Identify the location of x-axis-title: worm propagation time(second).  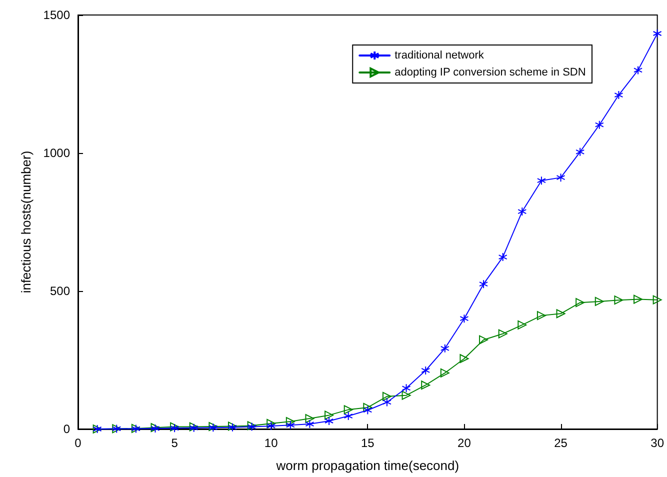
(367, 465).